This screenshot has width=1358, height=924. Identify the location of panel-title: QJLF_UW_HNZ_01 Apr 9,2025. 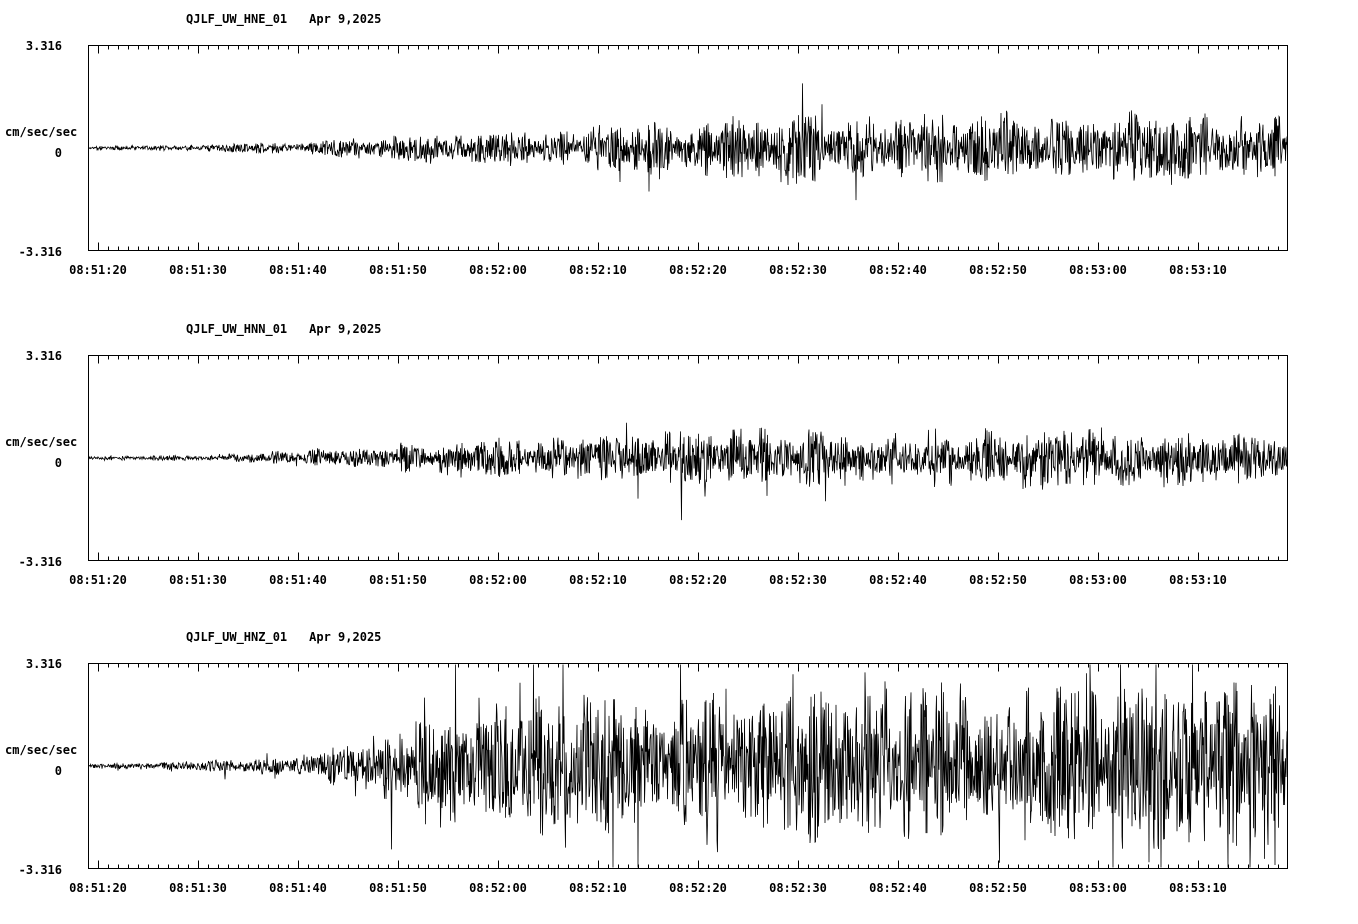
(283, 637).